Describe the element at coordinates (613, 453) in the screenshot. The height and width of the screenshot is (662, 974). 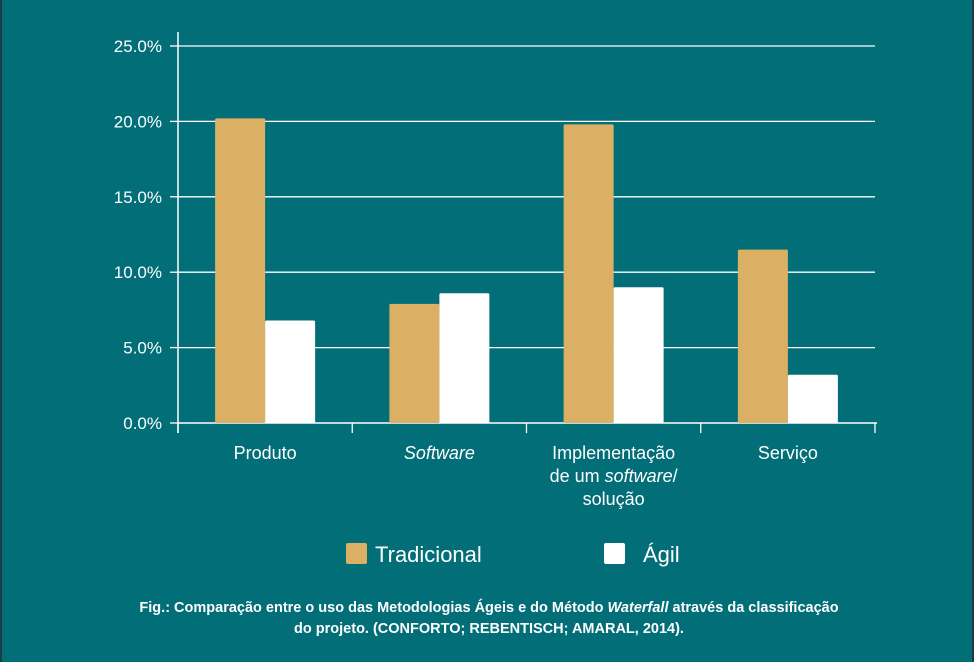
I see `x-category-label: Implementação` at that location.